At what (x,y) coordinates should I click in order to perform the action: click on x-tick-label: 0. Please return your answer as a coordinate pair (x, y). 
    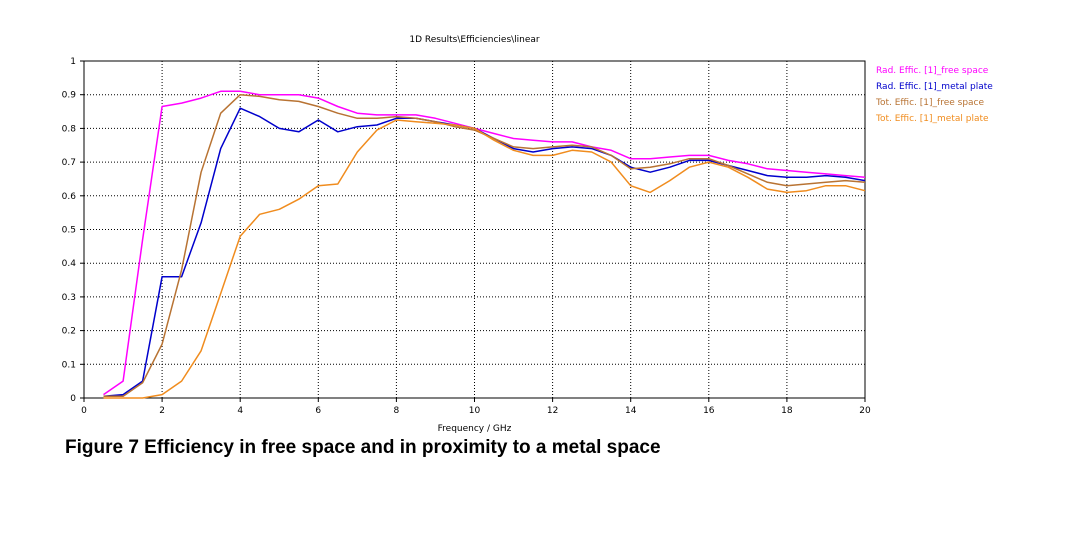
    Looking at the image, I should click on (84, 411).